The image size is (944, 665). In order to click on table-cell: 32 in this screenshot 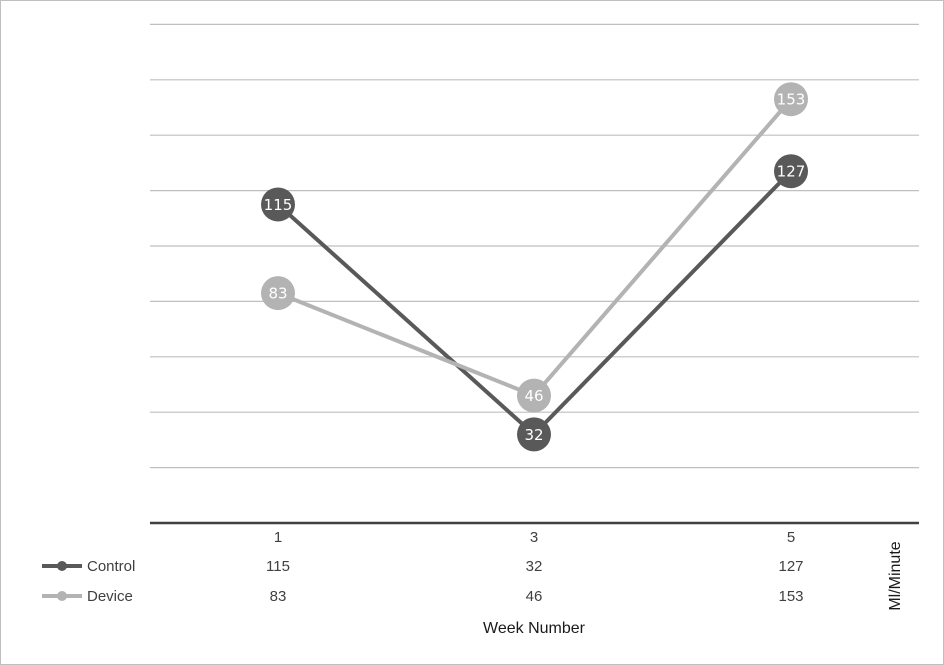, I will do `click(534, 566)`.